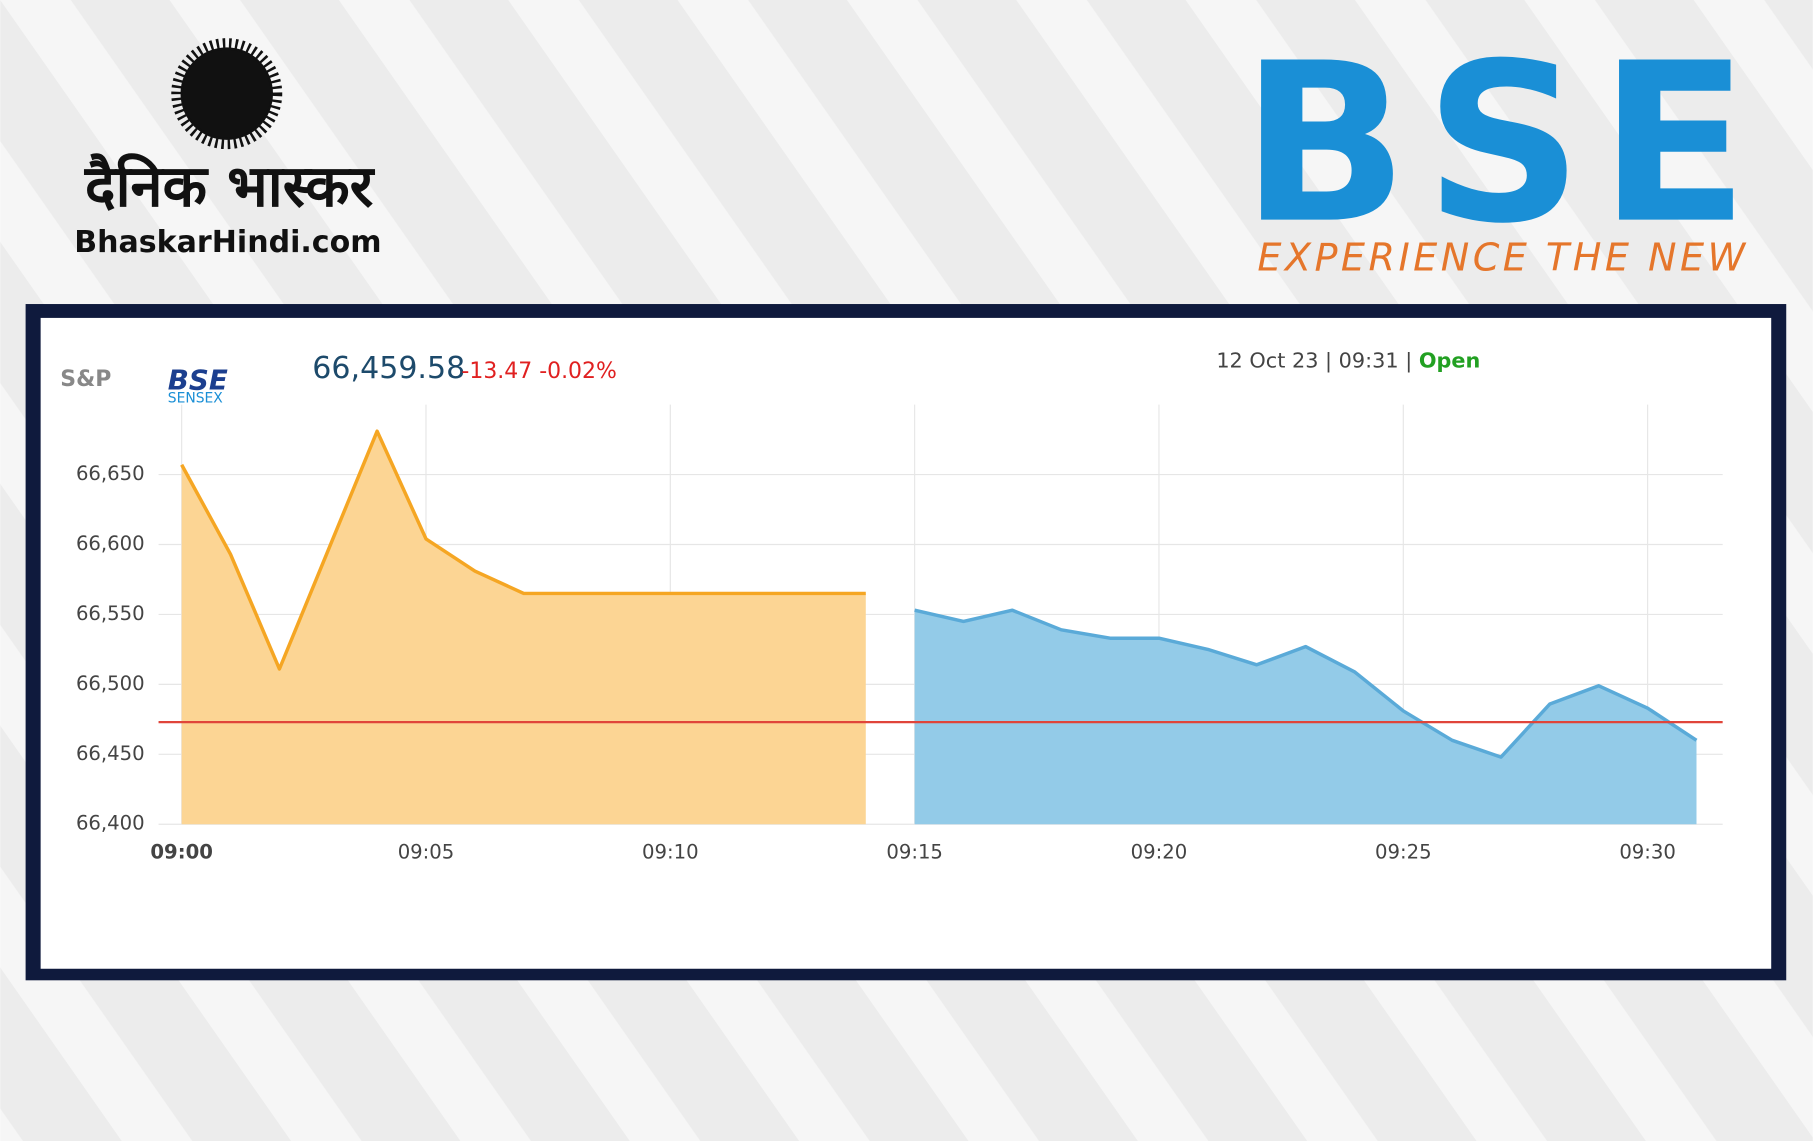  What do you see at coordinates (110, 823) in the screenshot?
I see `y-tick-label: 66,400` at bounding box center [110, 823].